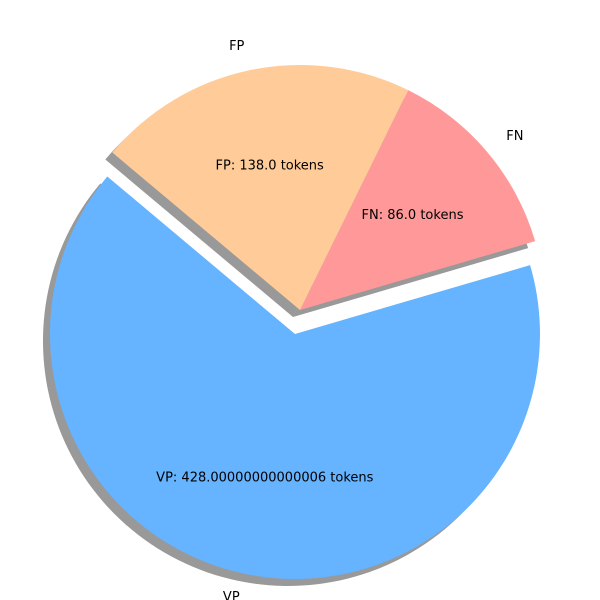  What do you see at coordinates (413, 215) in the screenshot?
I see `slice-value-label-fn: FN: 86.0 tokens` at bounding box center [413, 215].